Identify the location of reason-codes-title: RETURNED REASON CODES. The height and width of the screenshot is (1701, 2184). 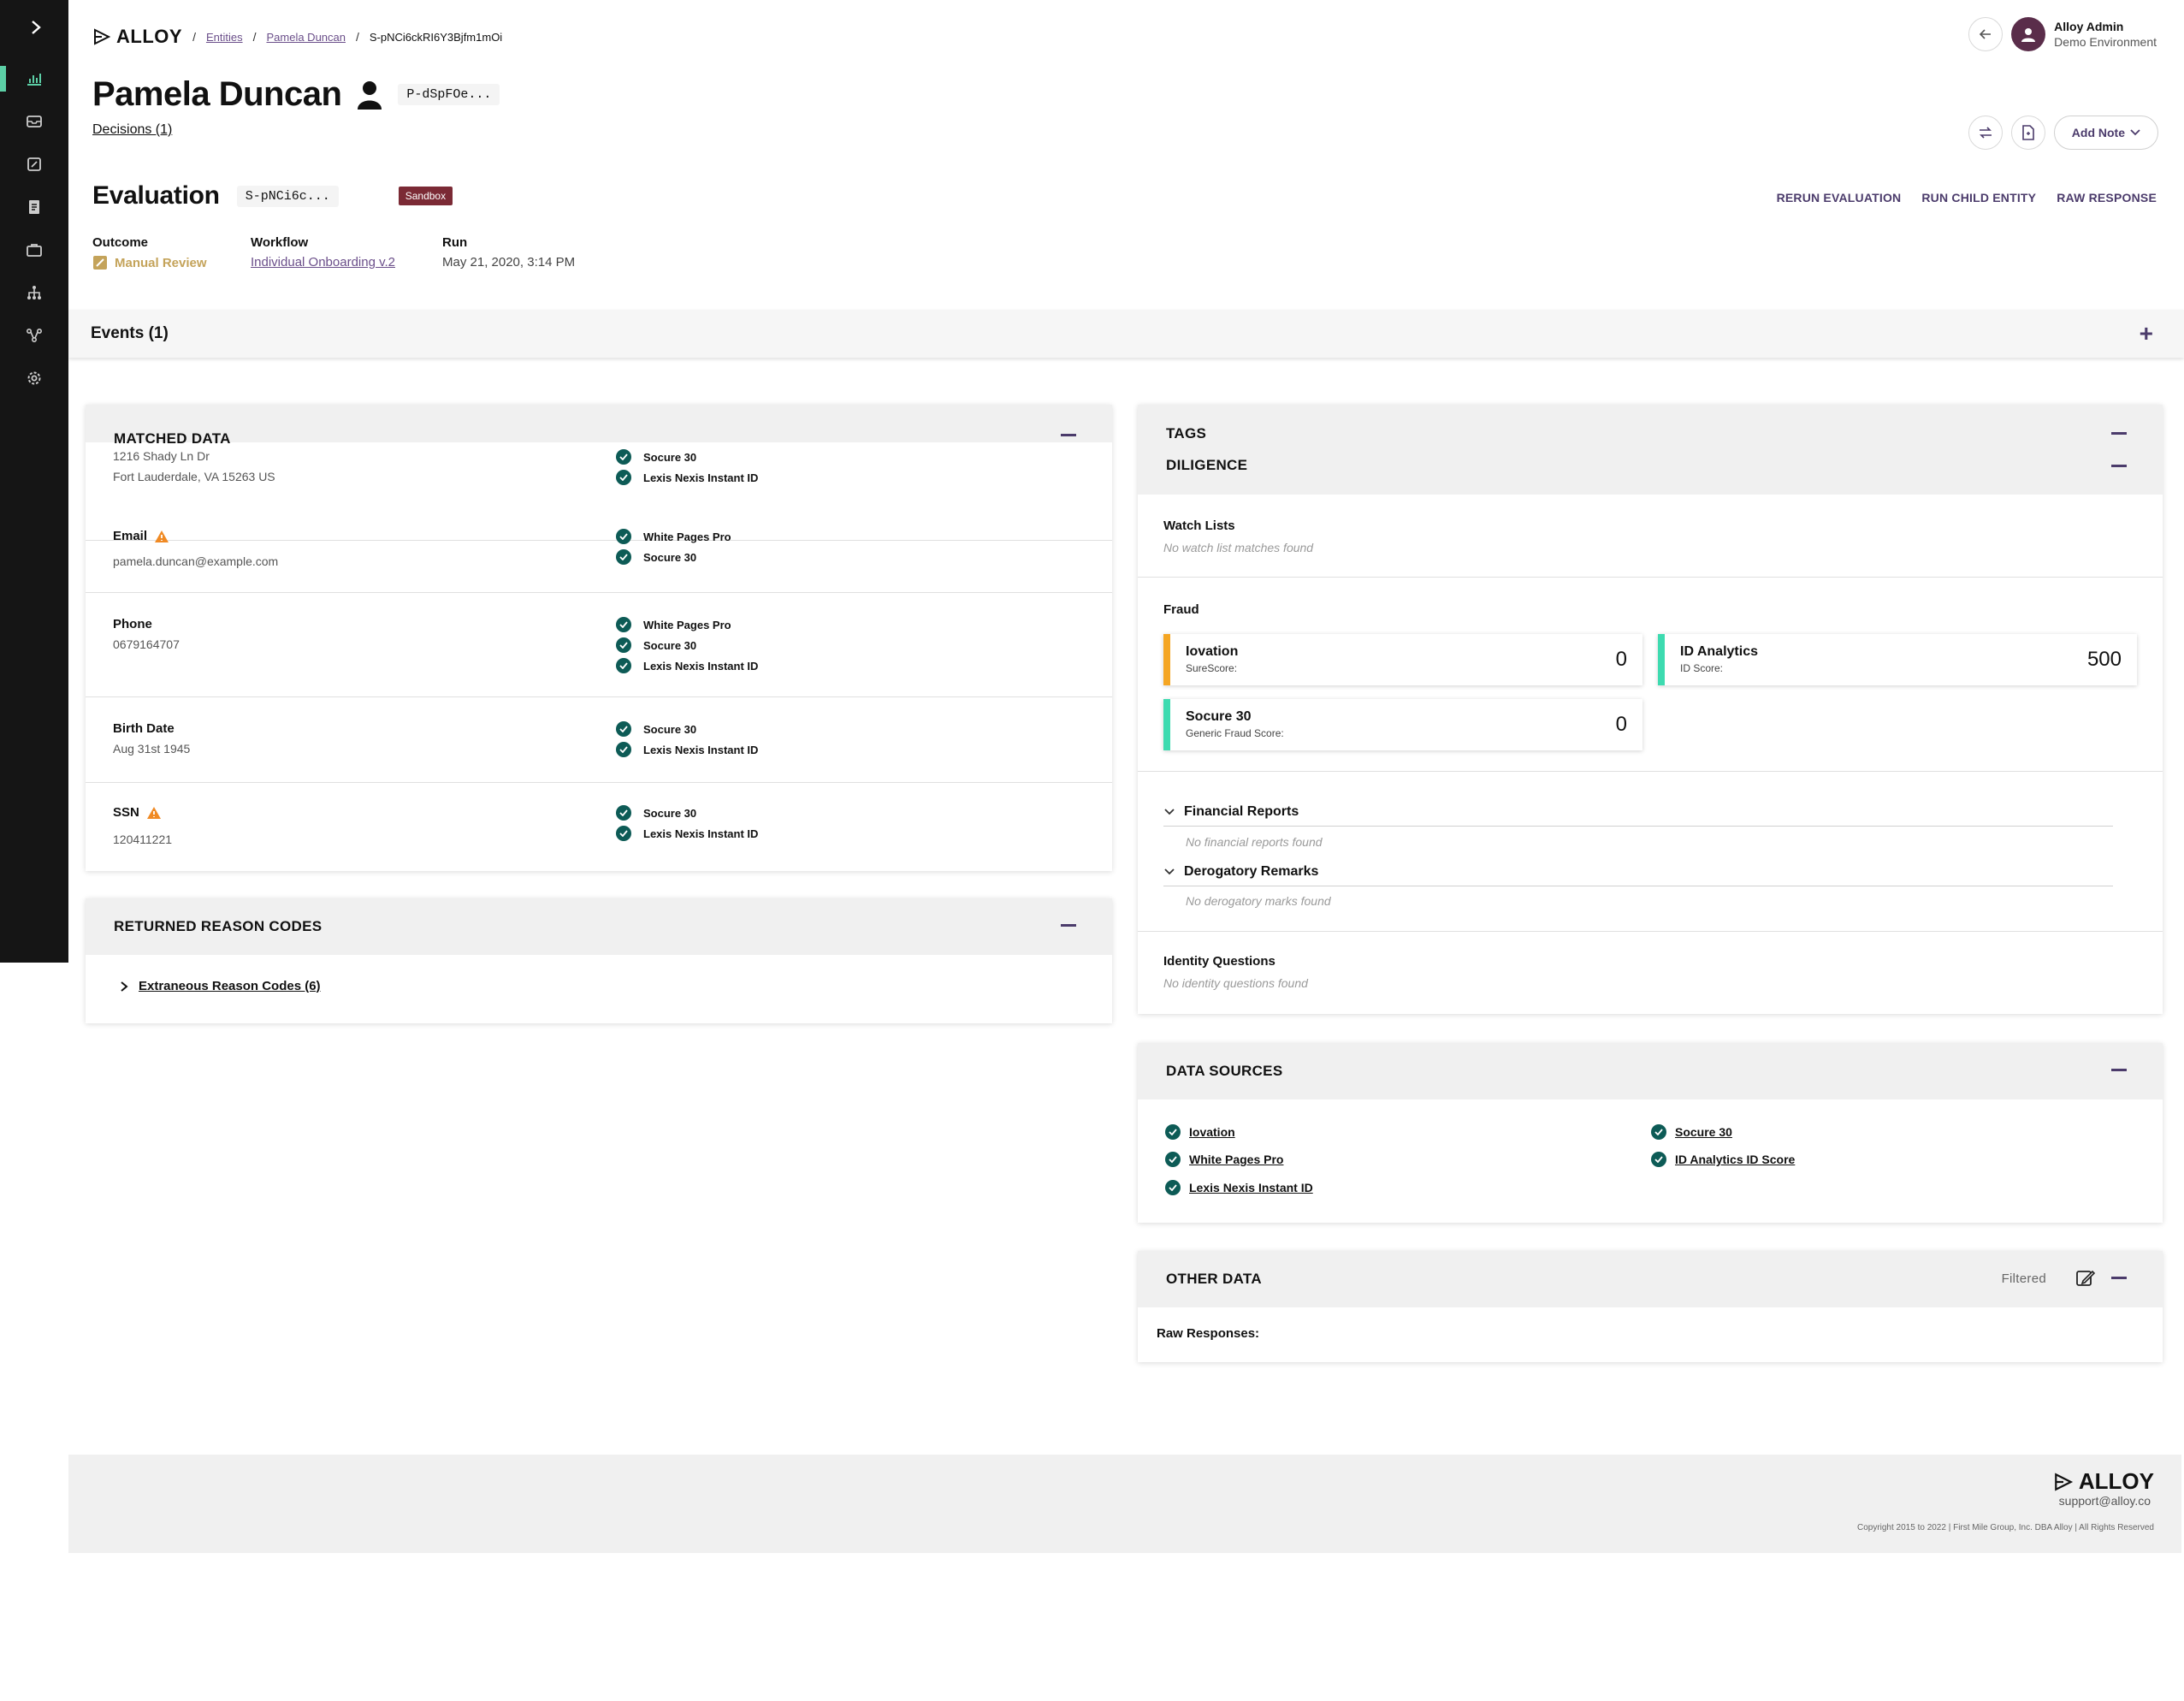
(218, 926).